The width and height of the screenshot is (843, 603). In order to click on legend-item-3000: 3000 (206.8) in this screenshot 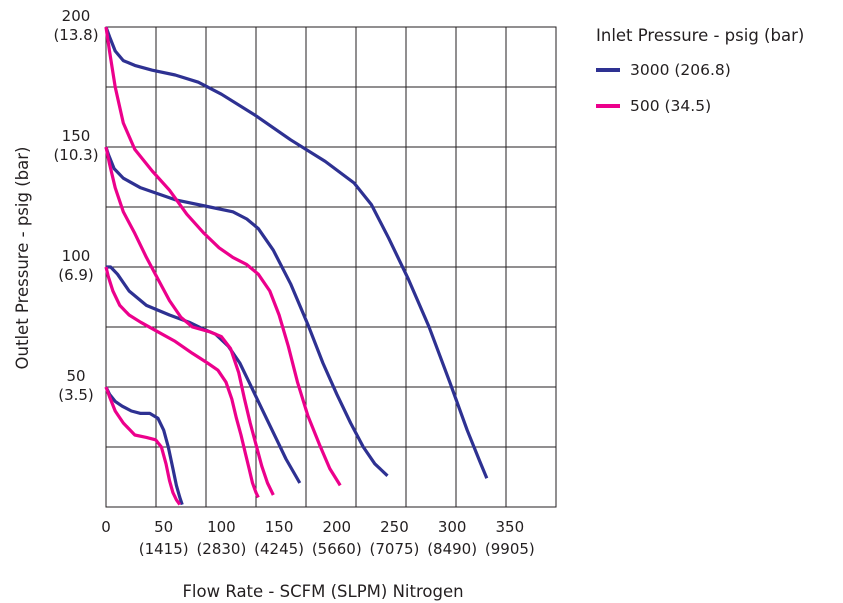, I will do `click(700, 70)`.